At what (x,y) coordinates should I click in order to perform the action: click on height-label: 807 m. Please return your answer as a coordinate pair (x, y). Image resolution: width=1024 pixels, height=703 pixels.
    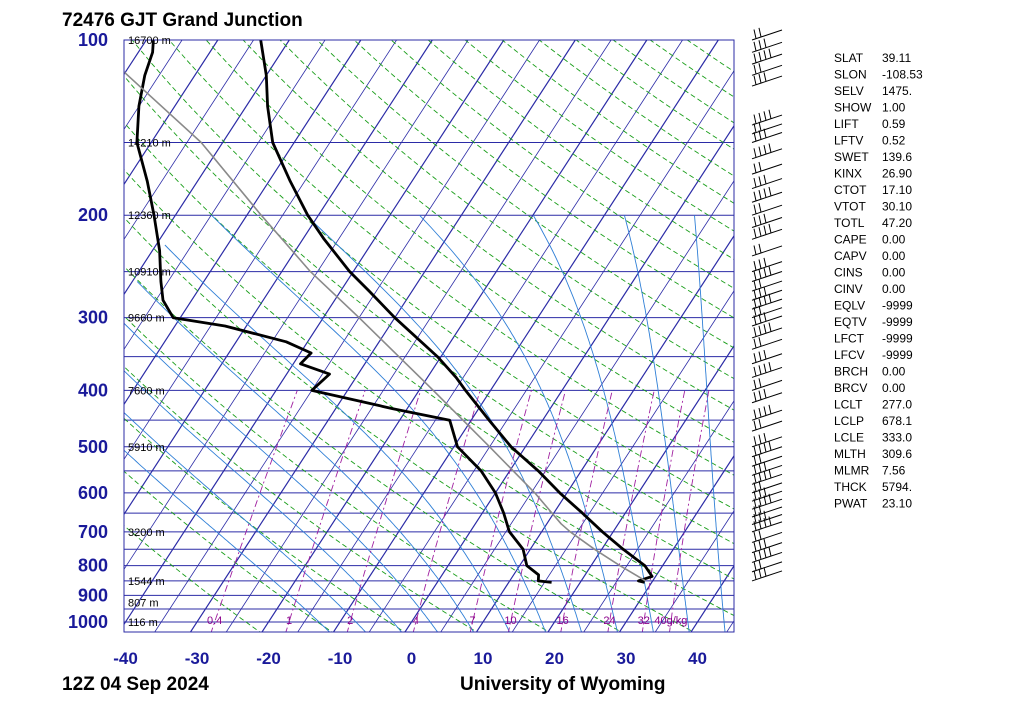
    Looking at the image, I should click on (143, 603).